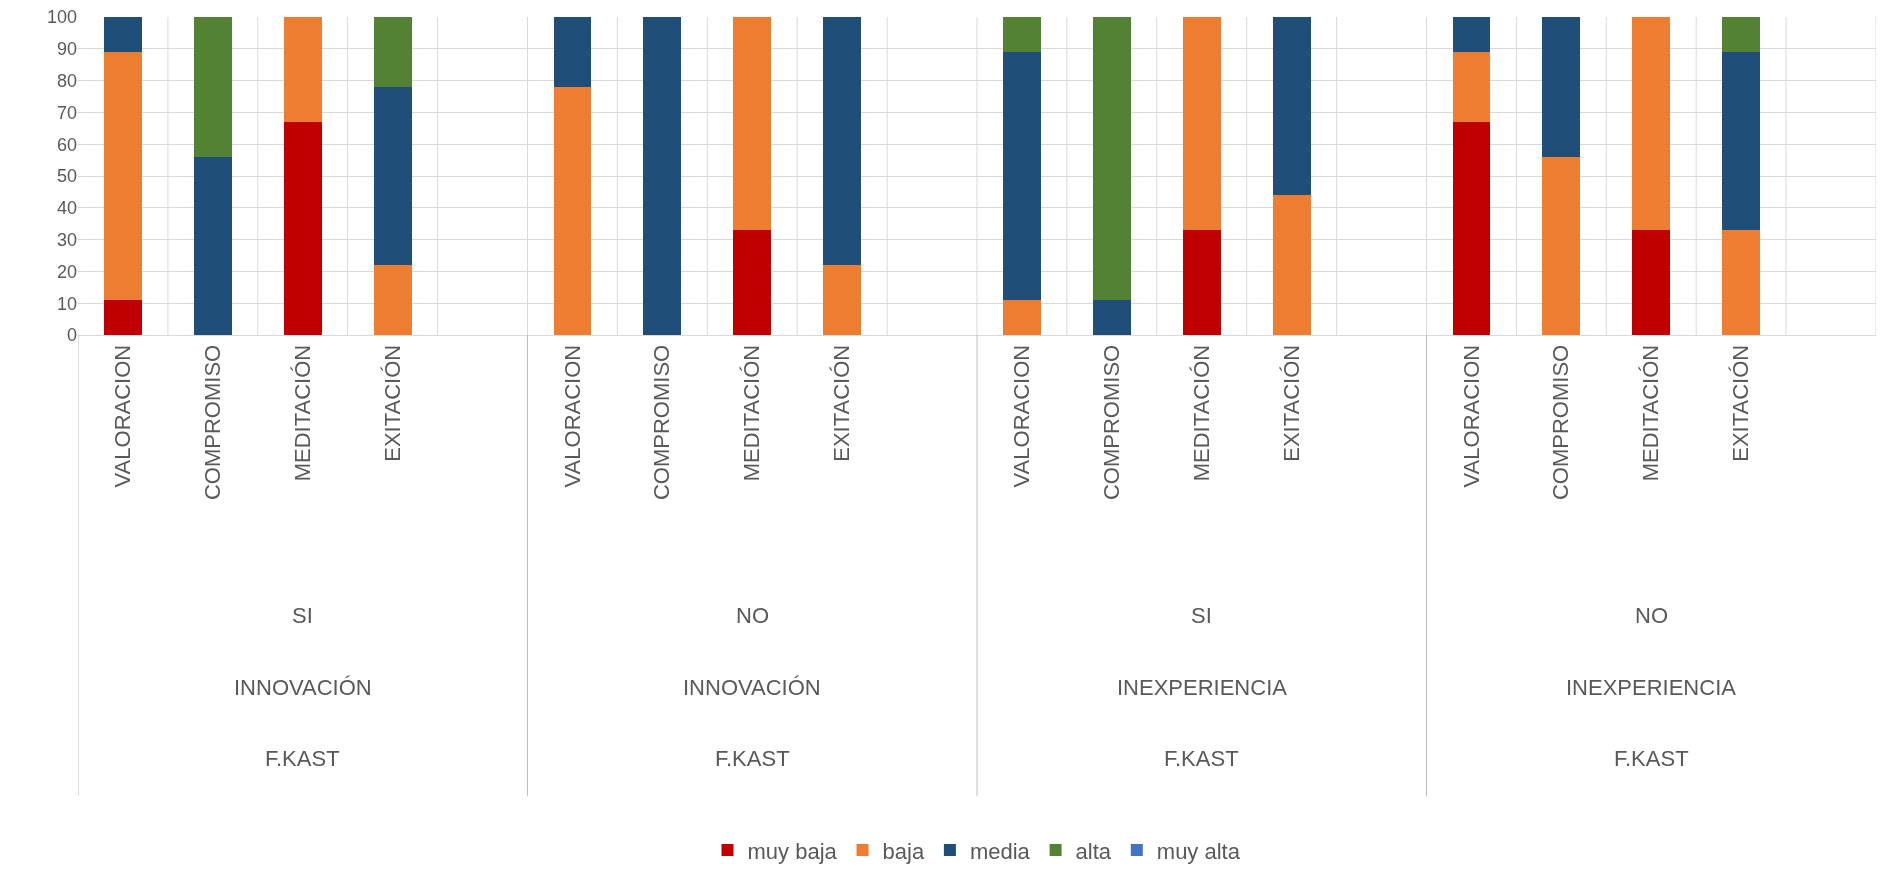 Image resolution: width=1880 pixels, height=874 pixels. Describe the element at coordinates (1000, 851) in the screenshot. I see `legend-label: media` at that location.